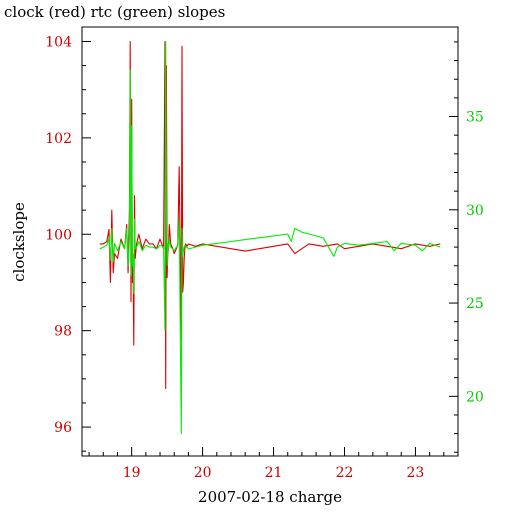 The width and height of the screenshot is (512, 512). I want to click on left-tick-label: 96, so click(63, 428).